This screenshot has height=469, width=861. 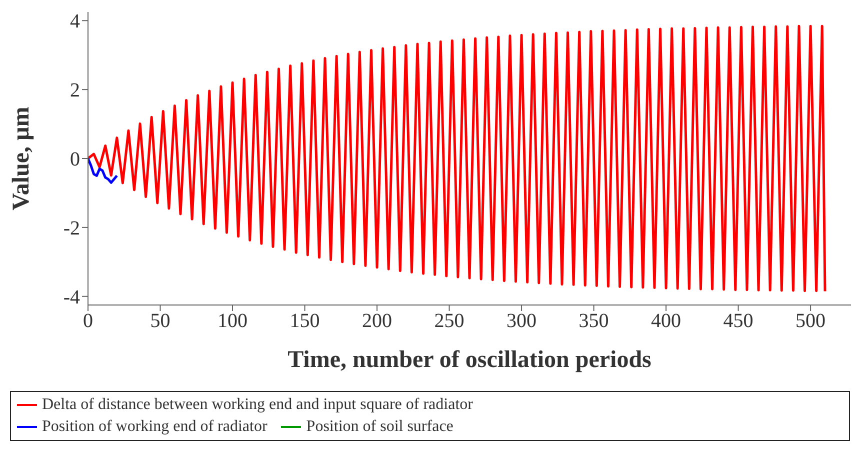 I want to click on x-tick-label: 450, so click(x=738, y=321).